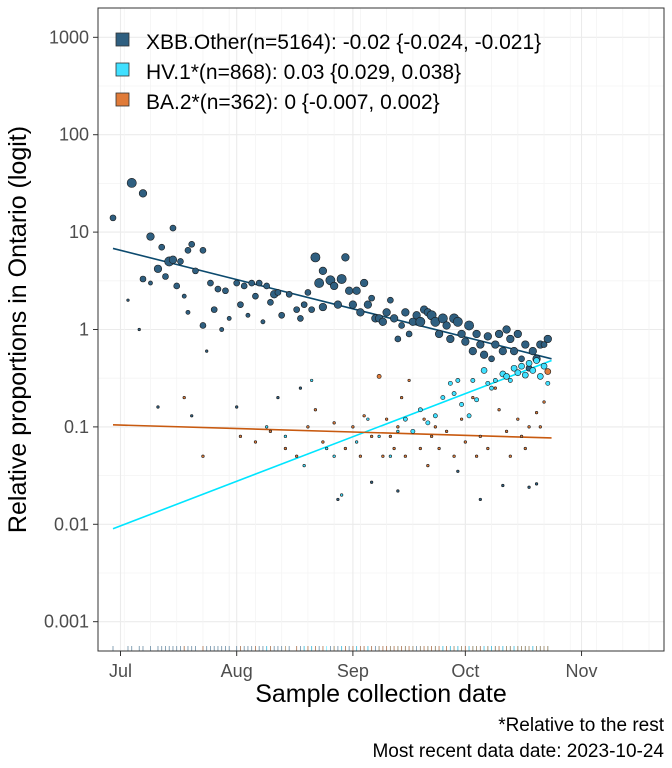 The image size is (672, 768). Describe the element at coordinates (74, 135) in the screenshot. I see `y-tick-label: 100` at that location.